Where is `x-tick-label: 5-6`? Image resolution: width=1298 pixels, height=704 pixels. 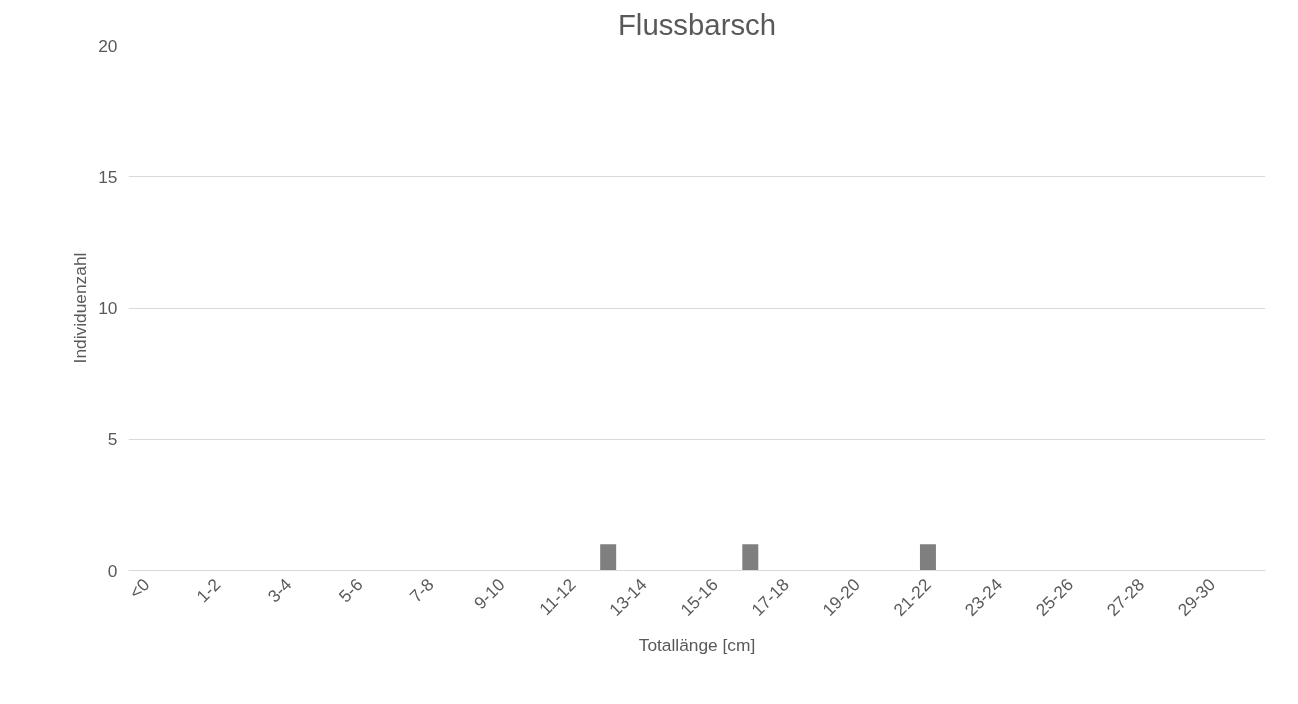 x-tick-label: 5-6 is located at coordinates (350, 590).